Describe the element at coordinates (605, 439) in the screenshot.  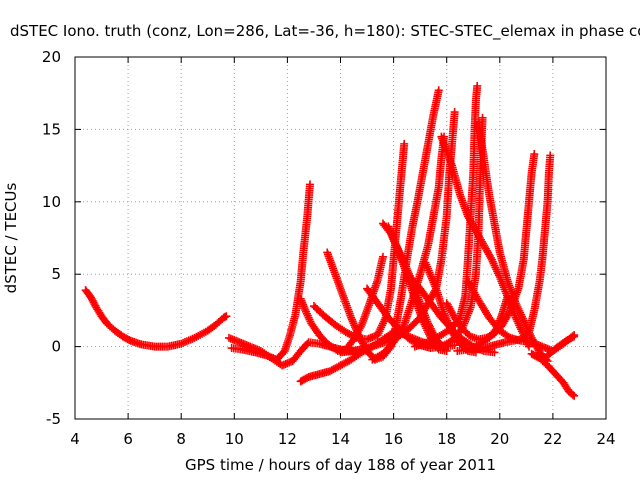
I see `x-tick-label: 24` at that location.